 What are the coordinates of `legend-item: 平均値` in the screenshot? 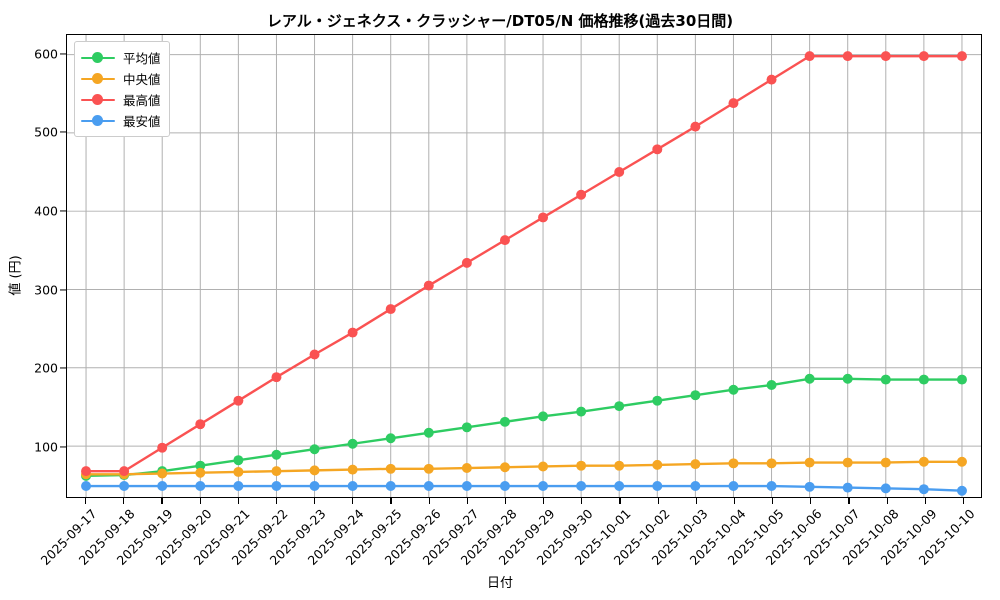 It's located at (121, 57).